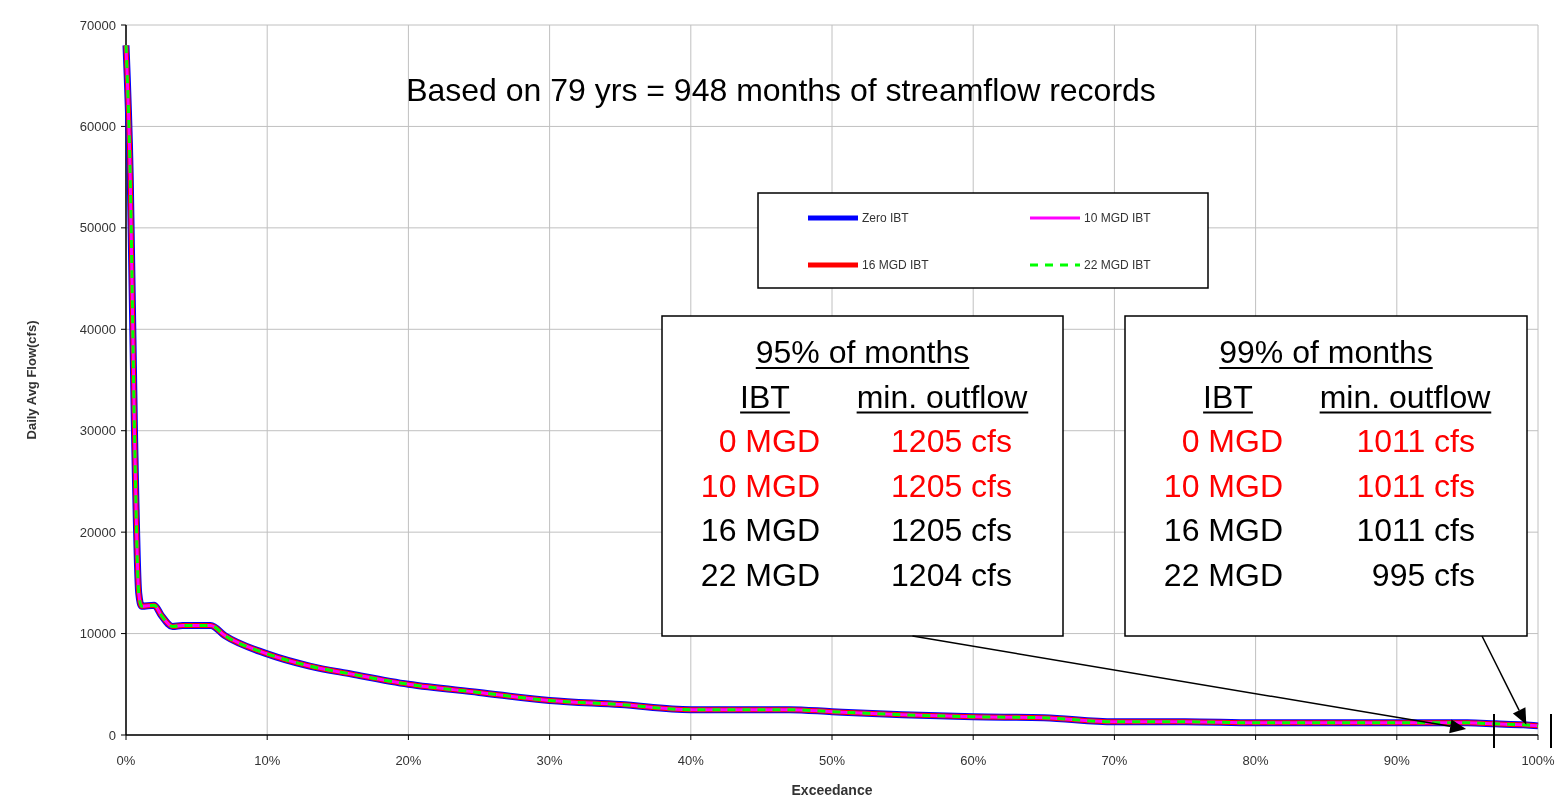 The width and height of the screenshot is (1566, 798). What do you see at coordinates (408, 760) in the screenshot?
I see `x-tick-label: 20%` at bounding box center [408, 760].